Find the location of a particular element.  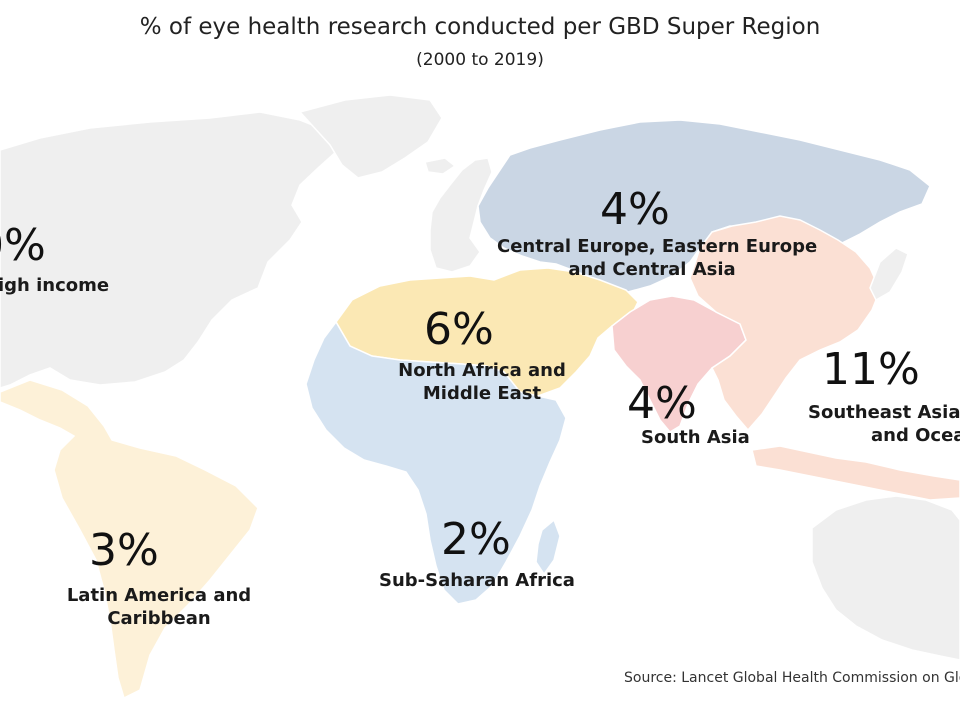

south-asia-label: South Asia is located at coordinates (695, 437).